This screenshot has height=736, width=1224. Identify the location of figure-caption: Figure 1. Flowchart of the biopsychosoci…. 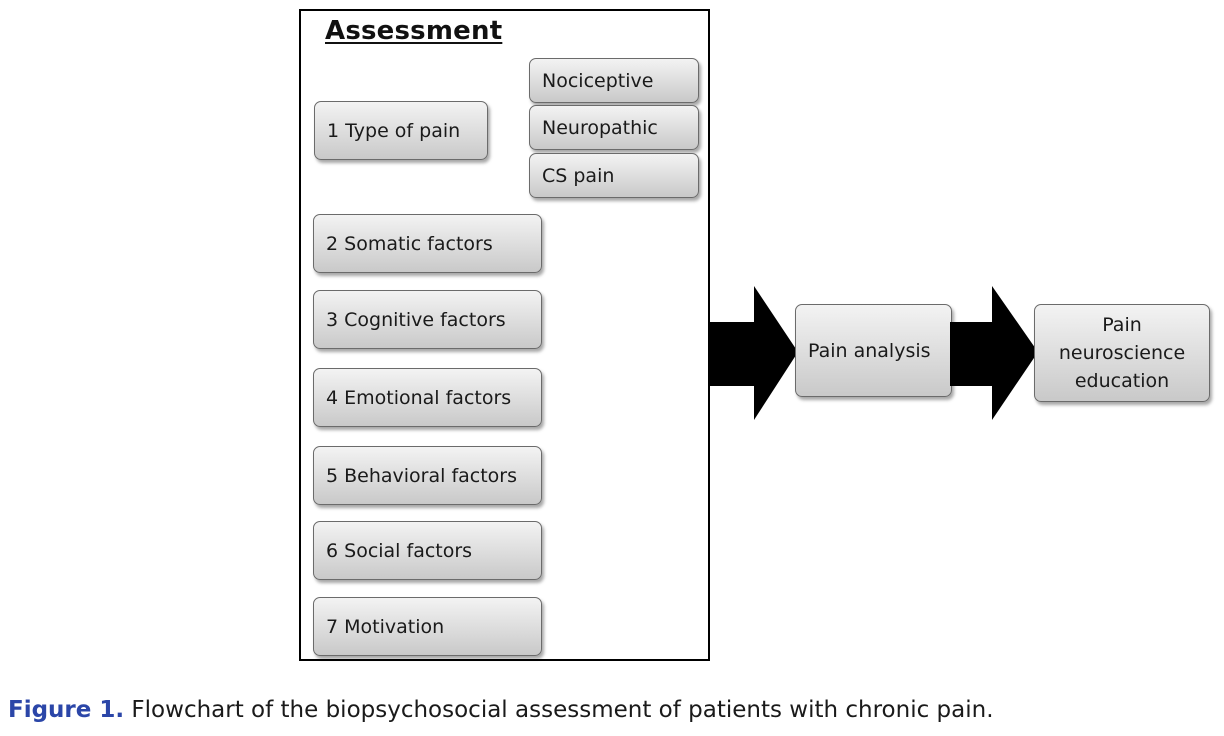
(501, 710).